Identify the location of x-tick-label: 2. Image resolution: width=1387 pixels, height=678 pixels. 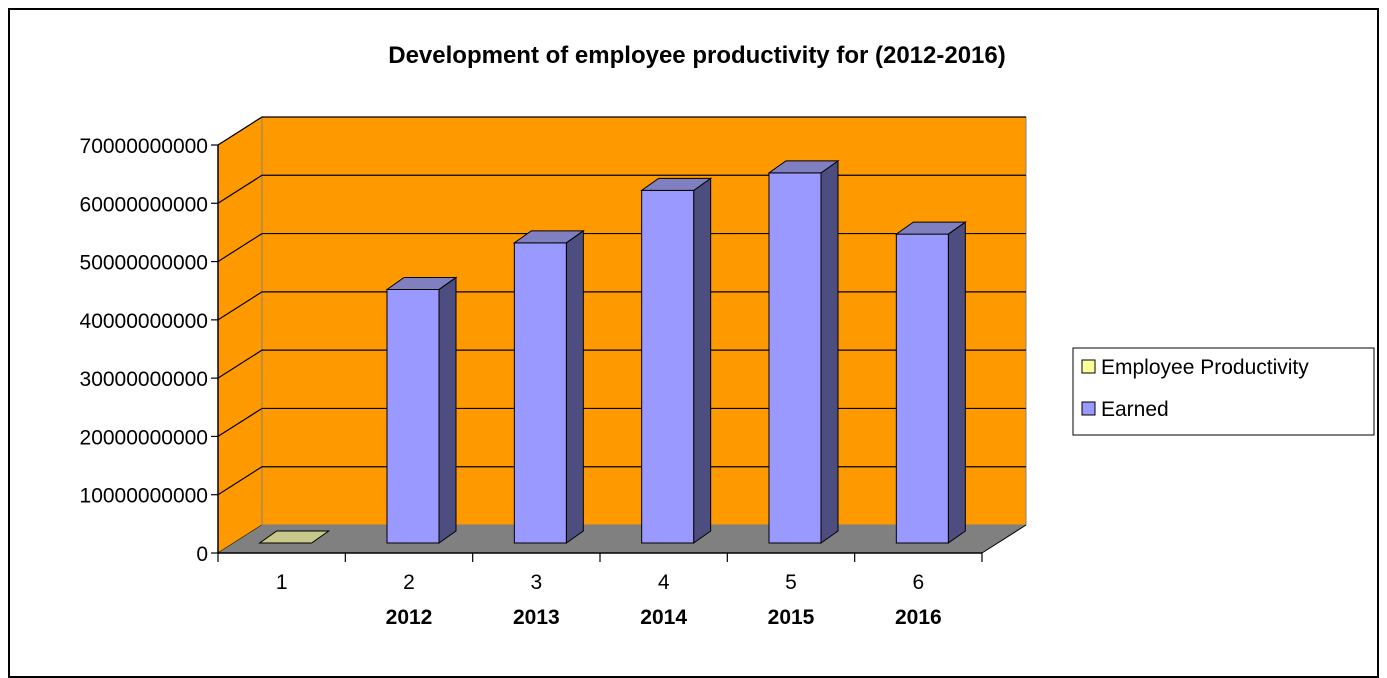
(409, 582).